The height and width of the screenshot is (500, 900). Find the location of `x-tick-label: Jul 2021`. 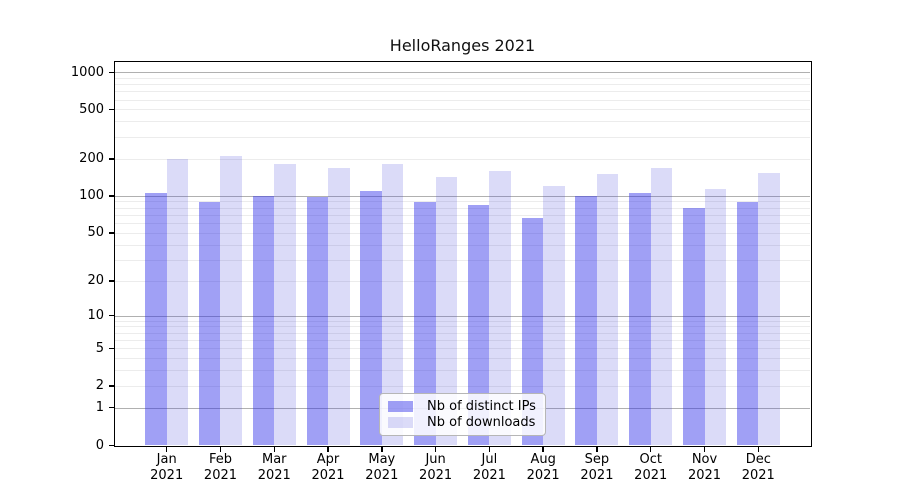

x-tick-label: Jul 2021 is located at coordinates (489, 468).